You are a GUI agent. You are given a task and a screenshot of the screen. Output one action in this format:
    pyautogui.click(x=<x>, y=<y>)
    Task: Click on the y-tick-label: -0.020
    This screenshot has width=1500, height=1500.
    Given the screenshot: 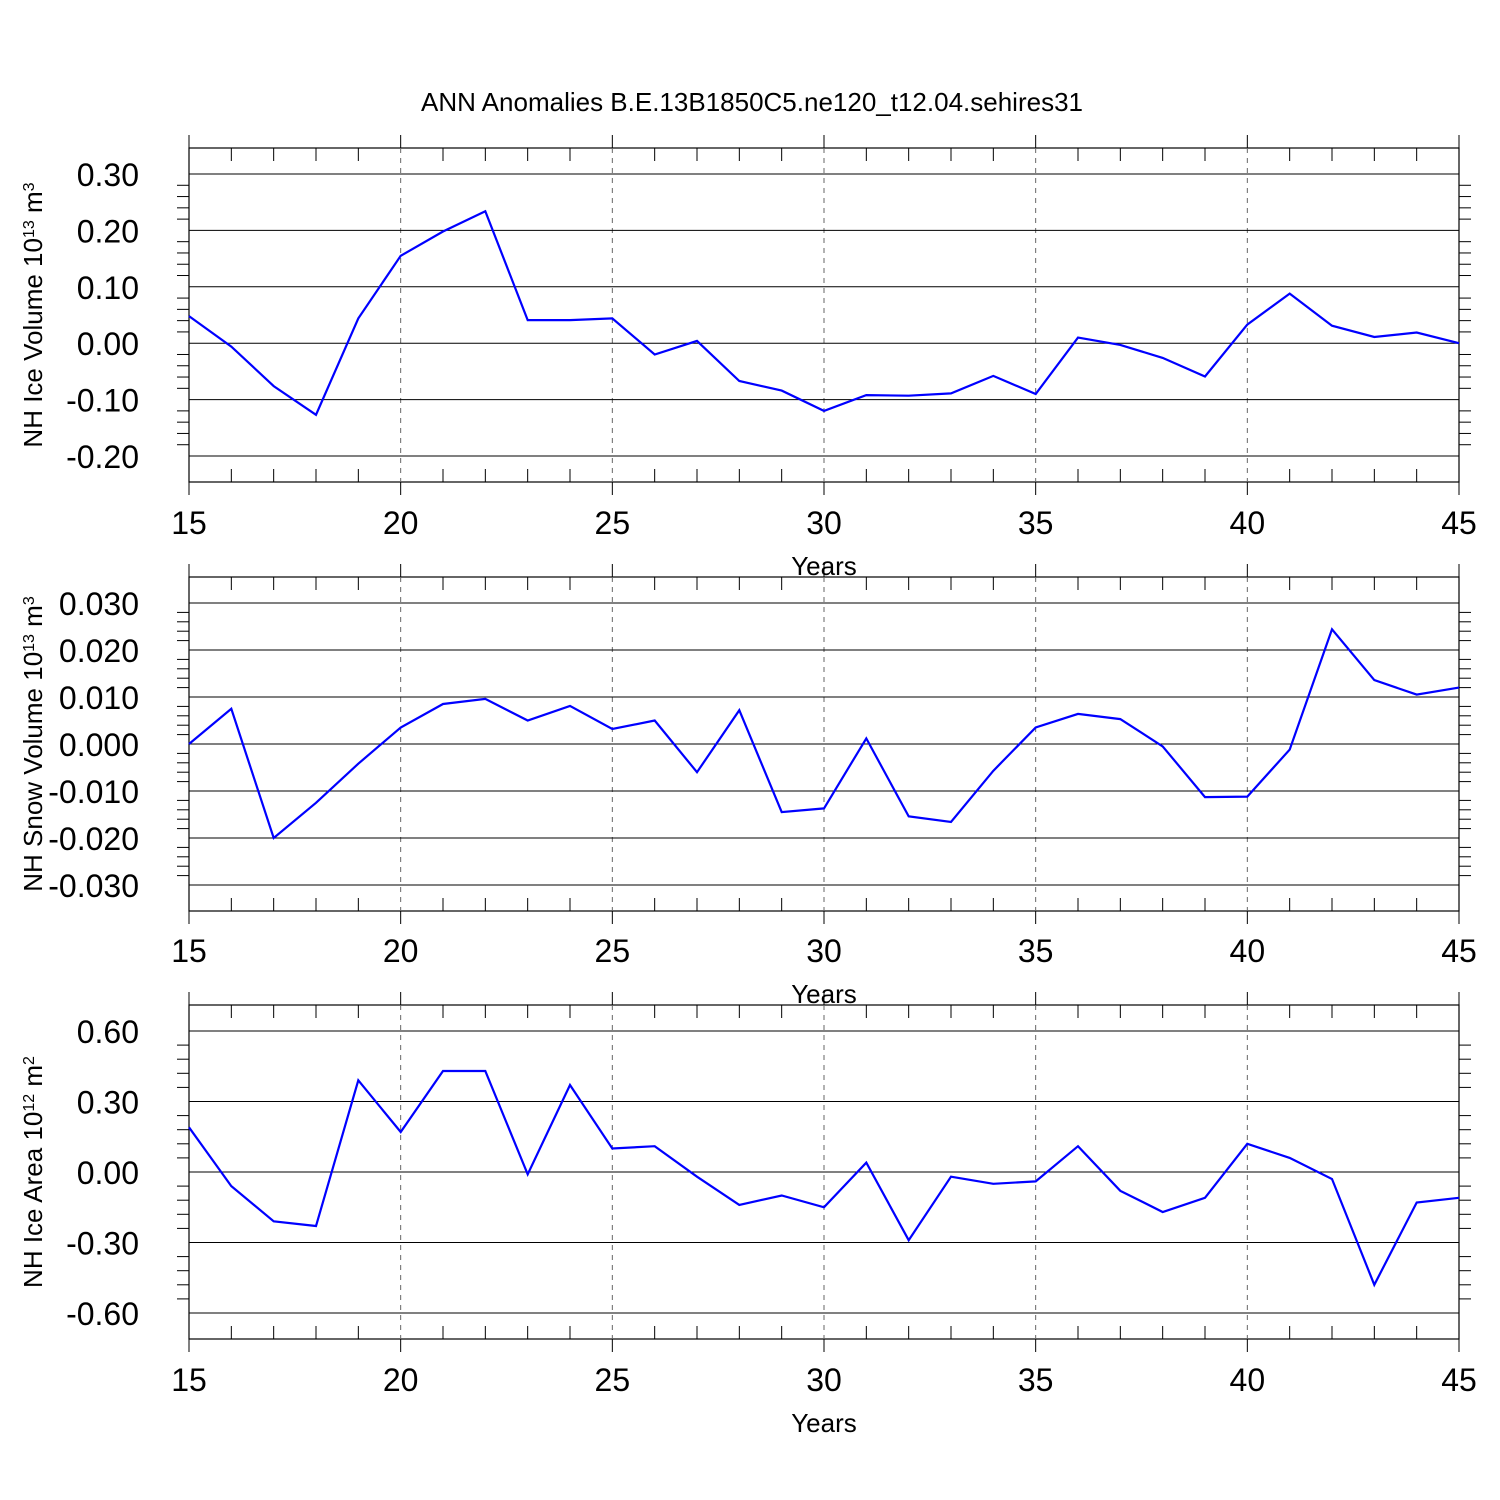 What is the action you would take?
    pyautogui.click(x=93, y=839)
    